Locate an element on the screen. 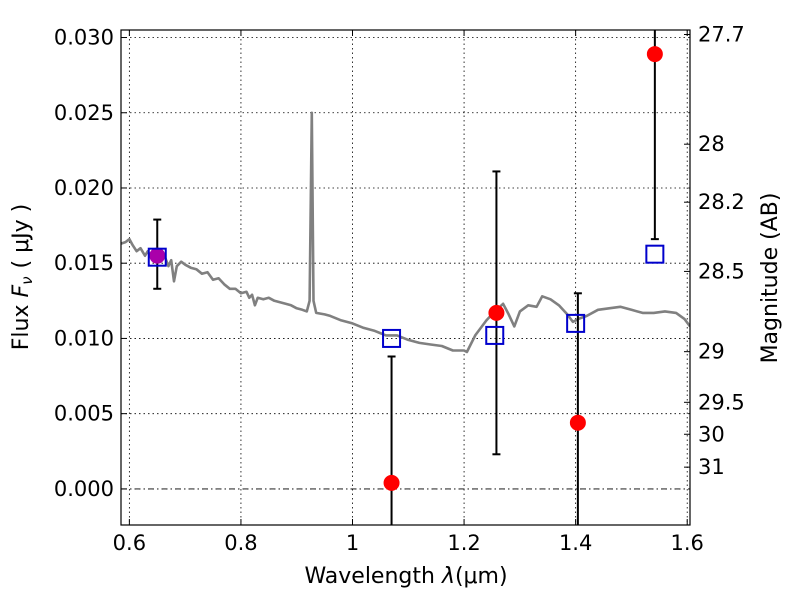  y-axis-label-symbol: F is located at coordinates (21, 290).